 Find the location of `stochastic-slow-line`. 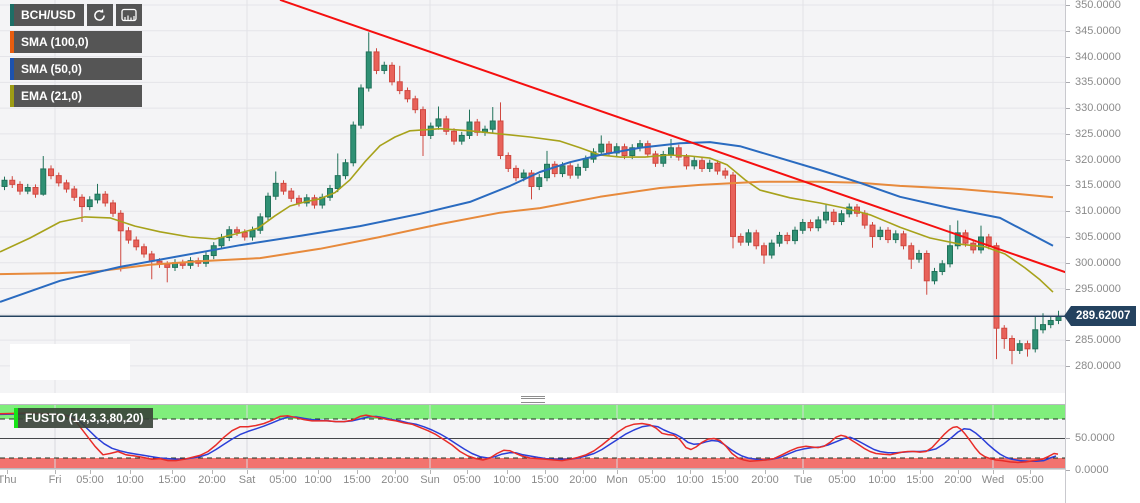

stochastic-slow-line is located at coordinates (528, 438).